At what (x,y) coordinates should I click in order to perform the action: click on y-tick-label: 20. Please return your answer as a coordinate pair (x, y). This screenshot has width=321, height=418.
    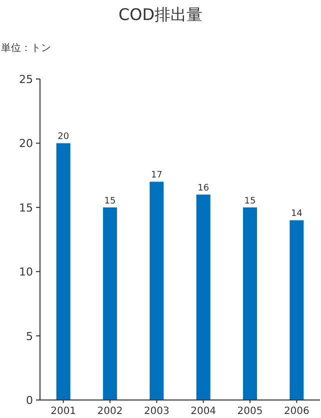
    Looking at the image, I should click on (26, 143).